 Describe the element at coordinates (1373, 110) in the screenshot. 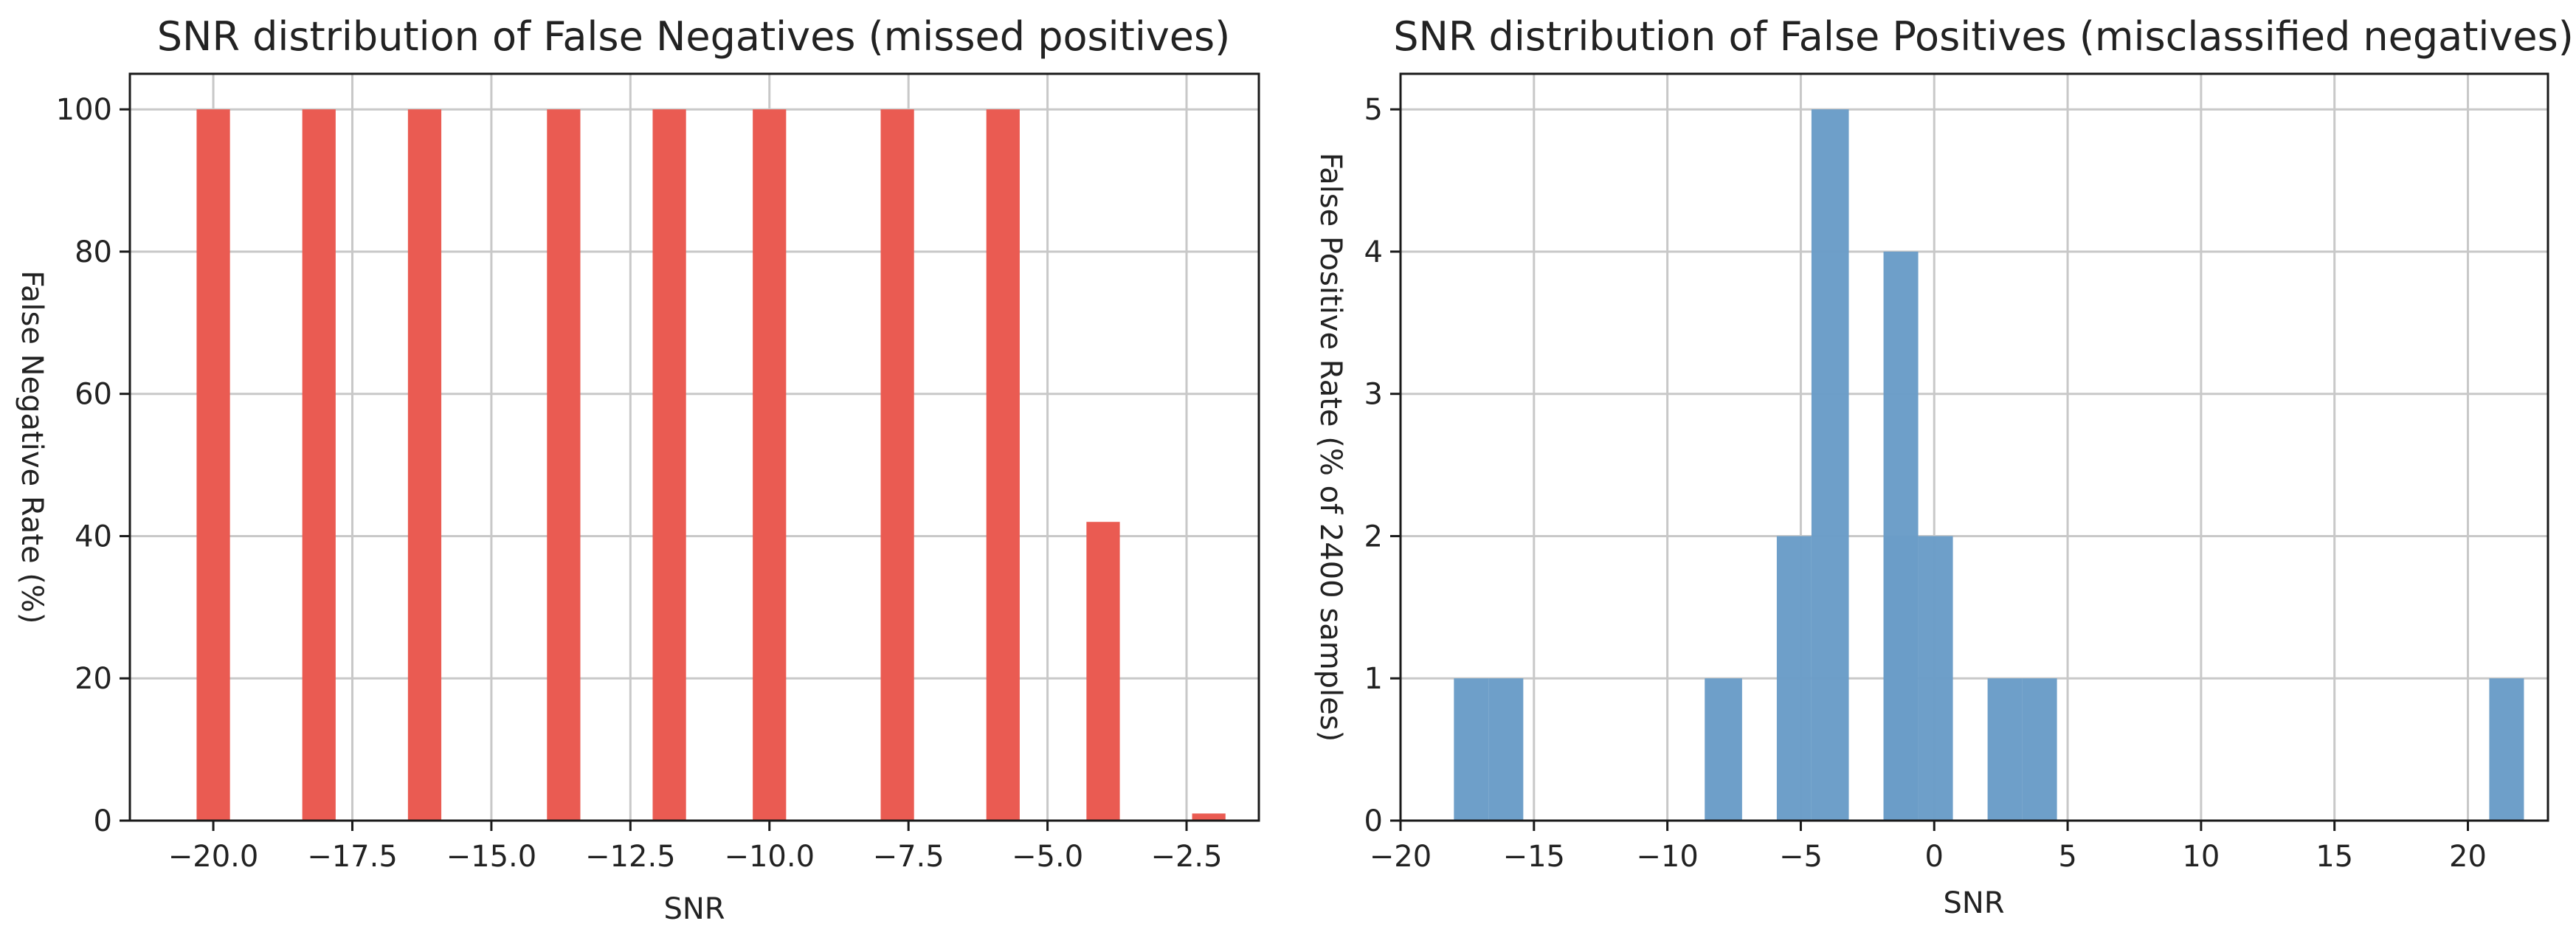

I see `y-tick-label: 5` at that location.